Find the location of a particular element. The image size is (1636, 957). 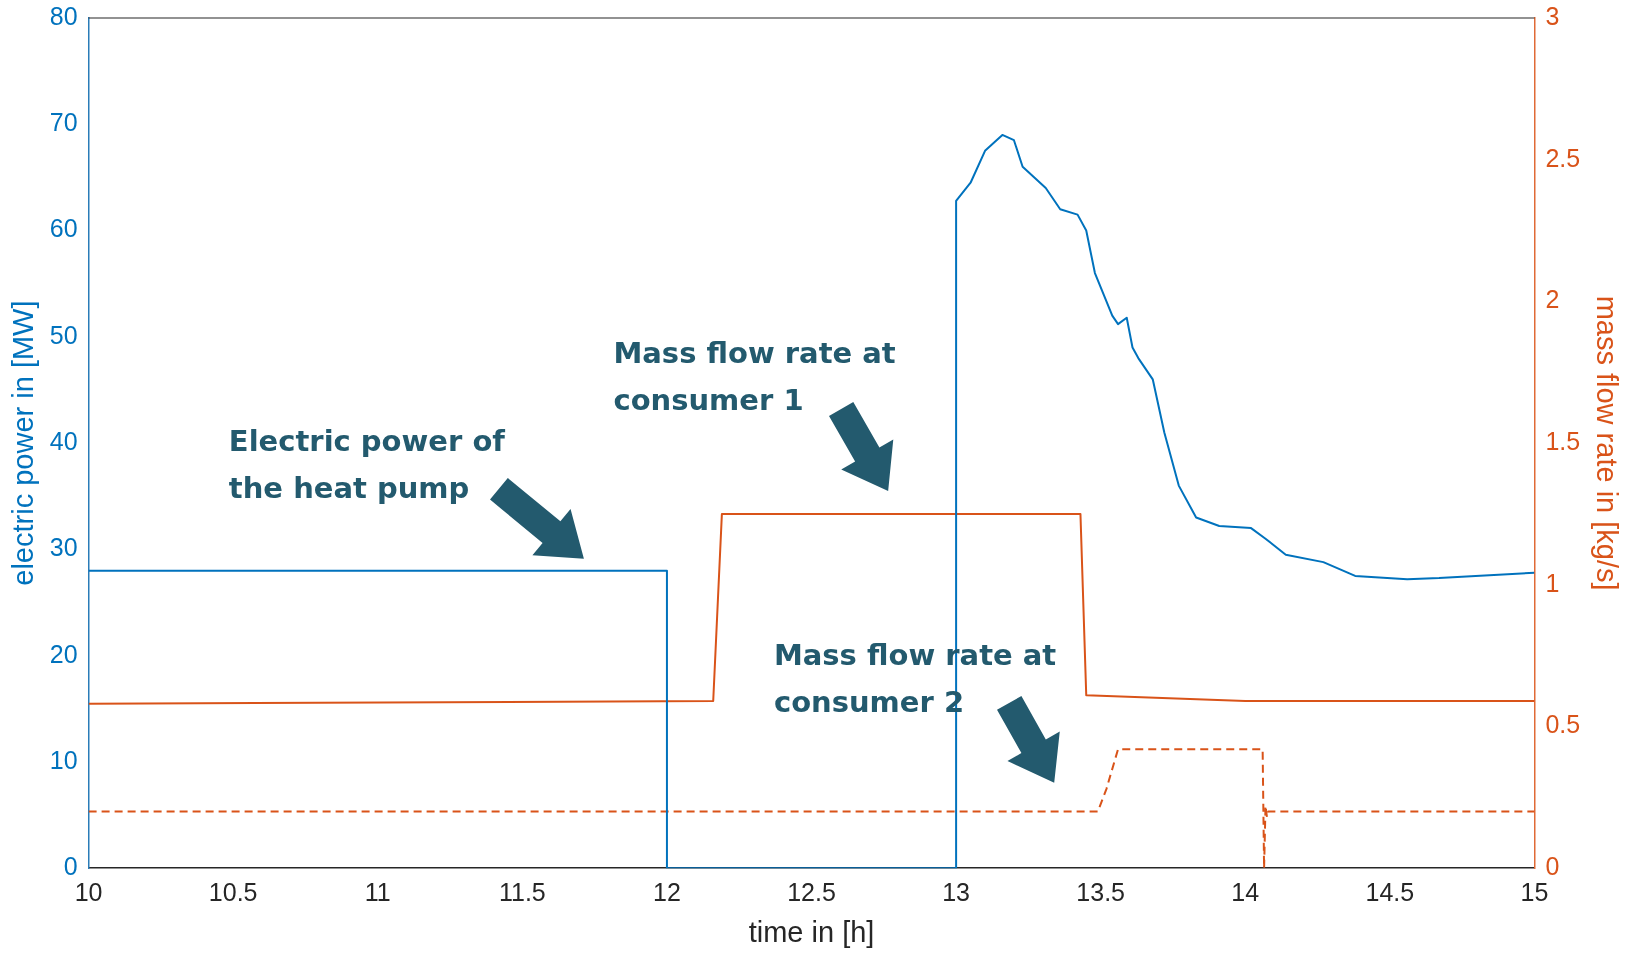

y-tick-label: 0 is located at coordinates (70, 866).